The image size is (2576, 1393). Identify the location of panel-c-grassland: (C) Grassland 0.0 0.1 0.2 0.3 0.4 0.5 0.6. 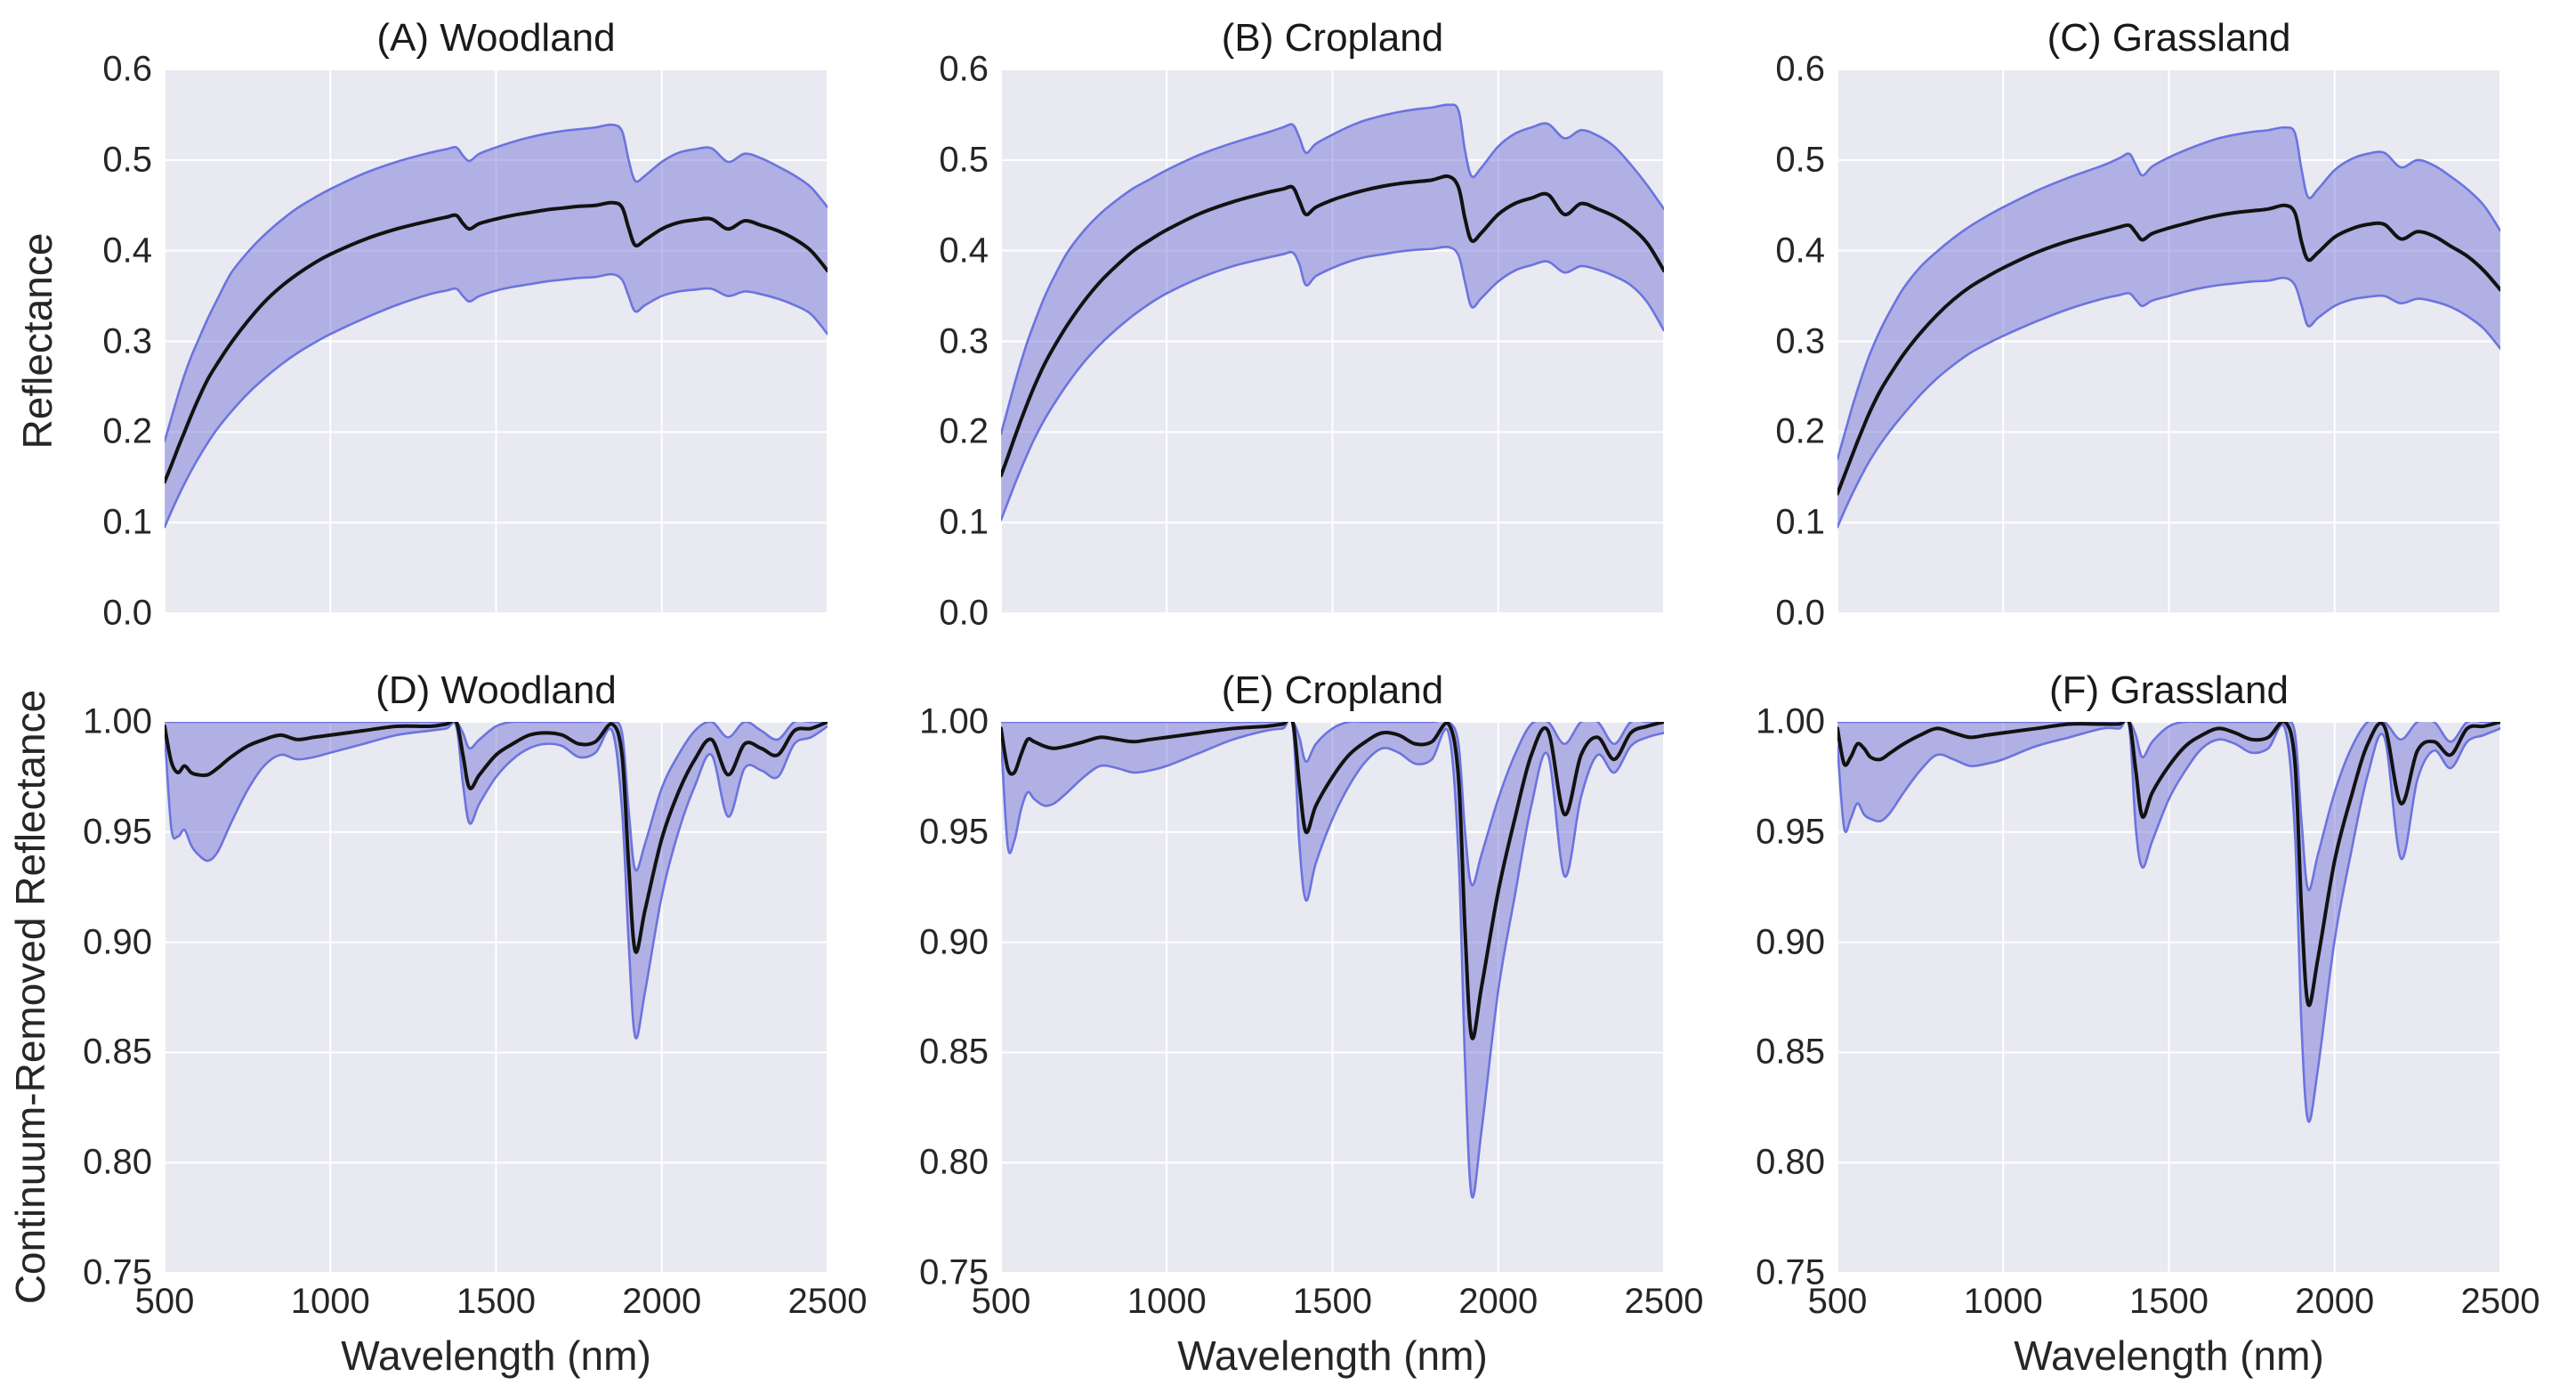
(2137, 324).